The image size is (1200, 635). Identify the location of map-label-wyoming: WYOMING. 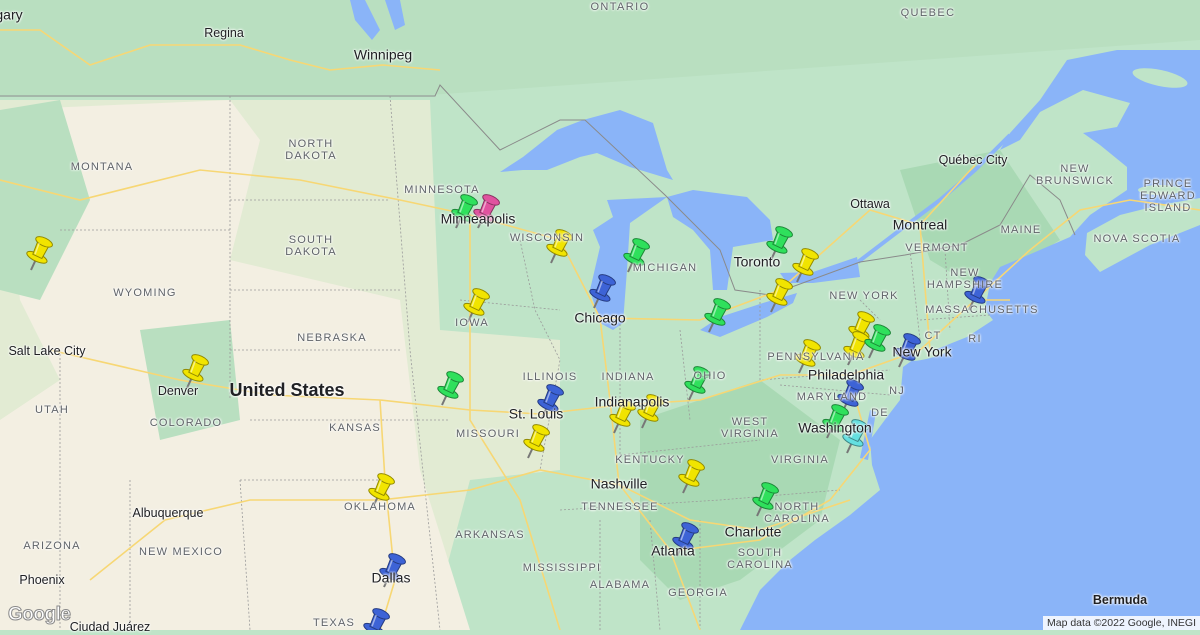
(145, 292).